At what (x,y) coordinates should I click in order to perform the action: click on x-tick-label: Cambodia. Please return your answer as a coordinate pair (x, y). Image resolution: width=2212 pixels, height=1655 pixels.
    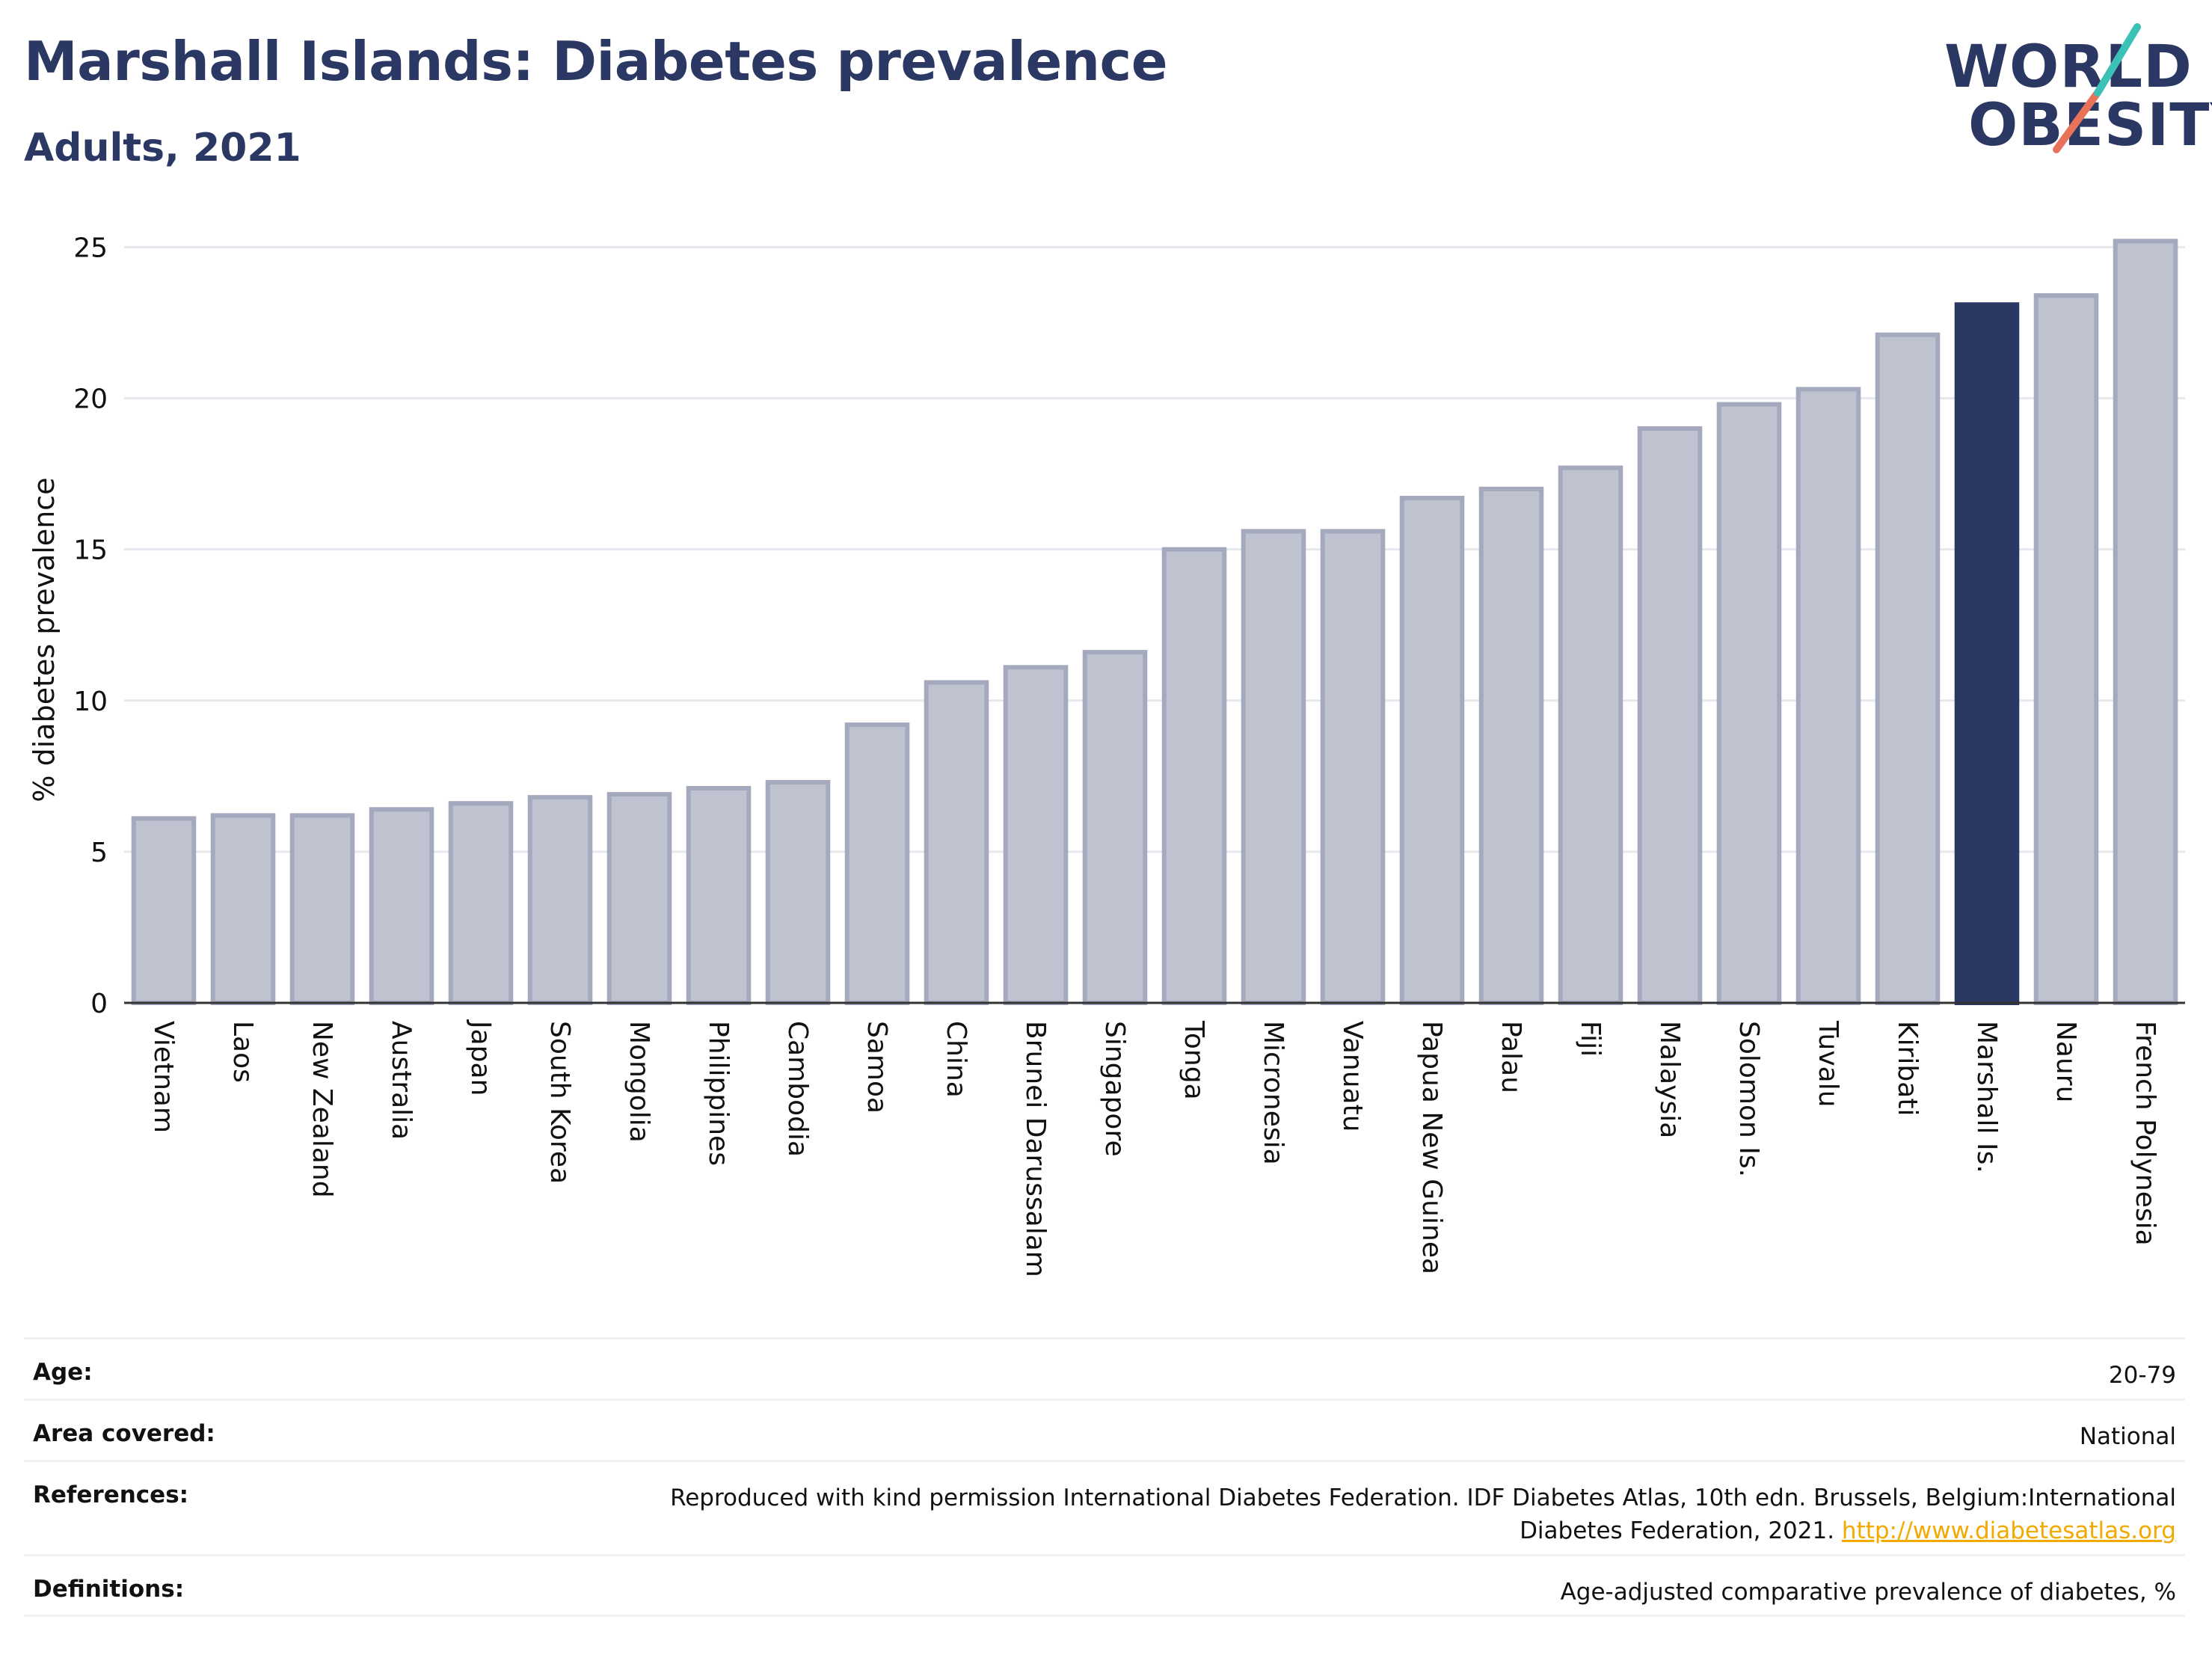
    Looking at the image, I should click on (797, 1089).